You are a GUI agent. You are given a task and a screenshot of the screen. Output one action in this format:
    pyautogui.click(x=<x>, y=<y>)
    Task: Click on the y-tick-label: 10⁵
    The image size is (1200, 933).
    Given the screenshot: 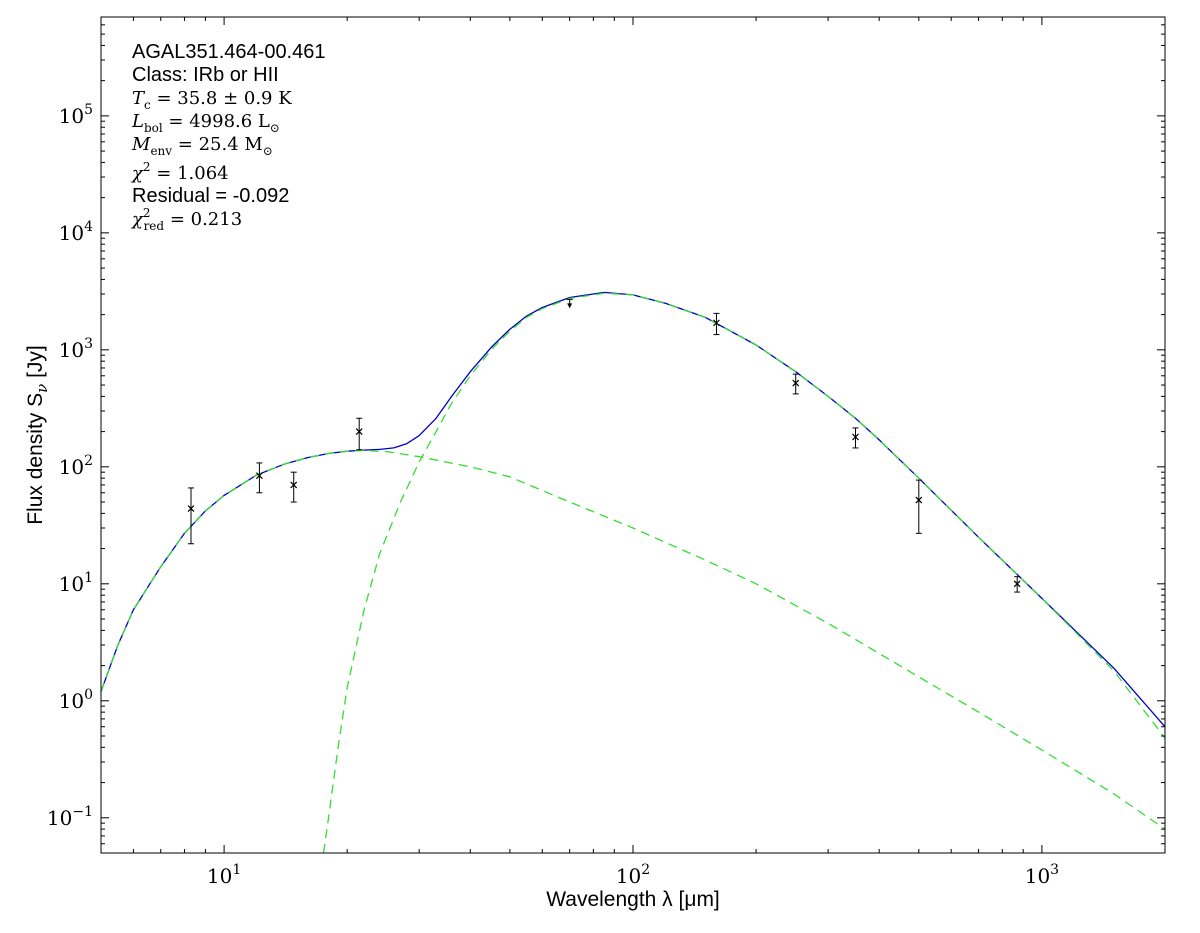 What is the action you would take?
    pyautogui.click(x=76, y=115)
    